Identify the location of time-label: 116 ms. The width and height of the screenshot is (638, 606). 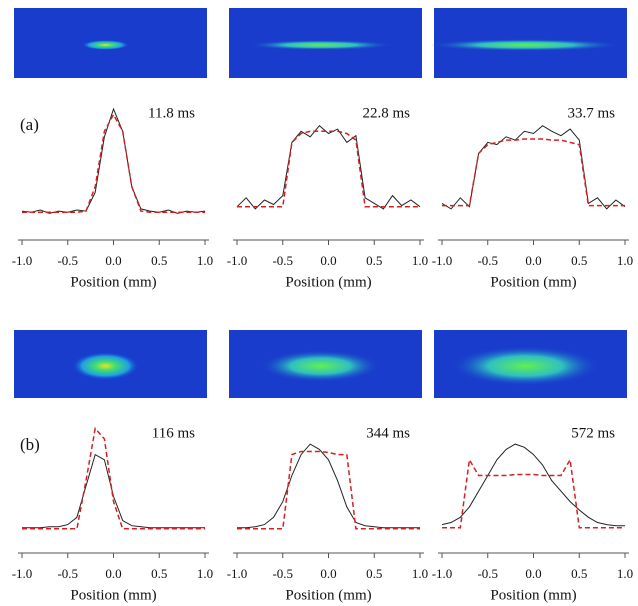
(173, 433).